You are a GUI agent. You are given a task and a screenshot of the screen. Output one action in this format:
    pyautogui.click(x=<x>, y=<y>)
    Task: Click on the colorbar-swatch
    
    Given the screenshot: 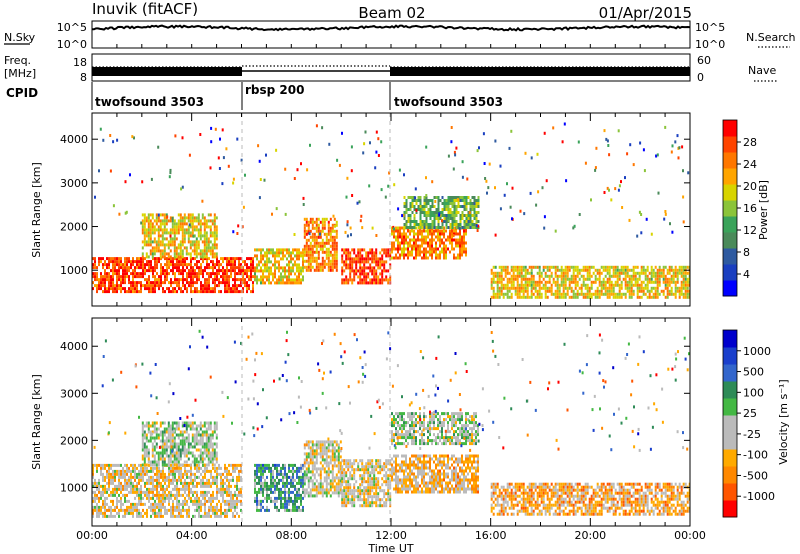 What is the action you would take?
    pyautogui.click(x=730, y=192)
    